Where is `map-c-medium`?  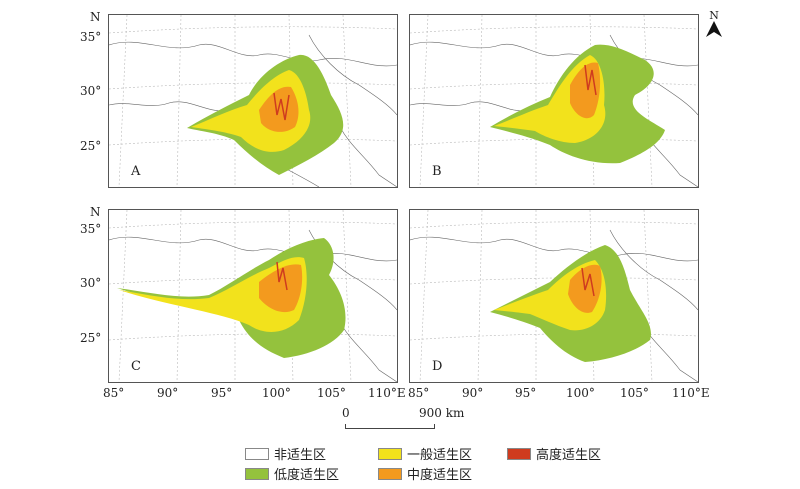
map-c-medium is located at coordinates (281, 288).